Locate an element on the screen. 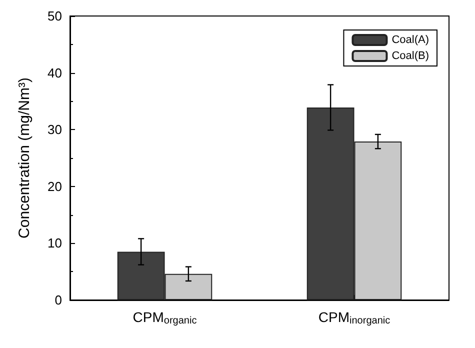 This screenshot has width=475, height=348. legend-label: Coal(B) is located at coordinates (411, 56).